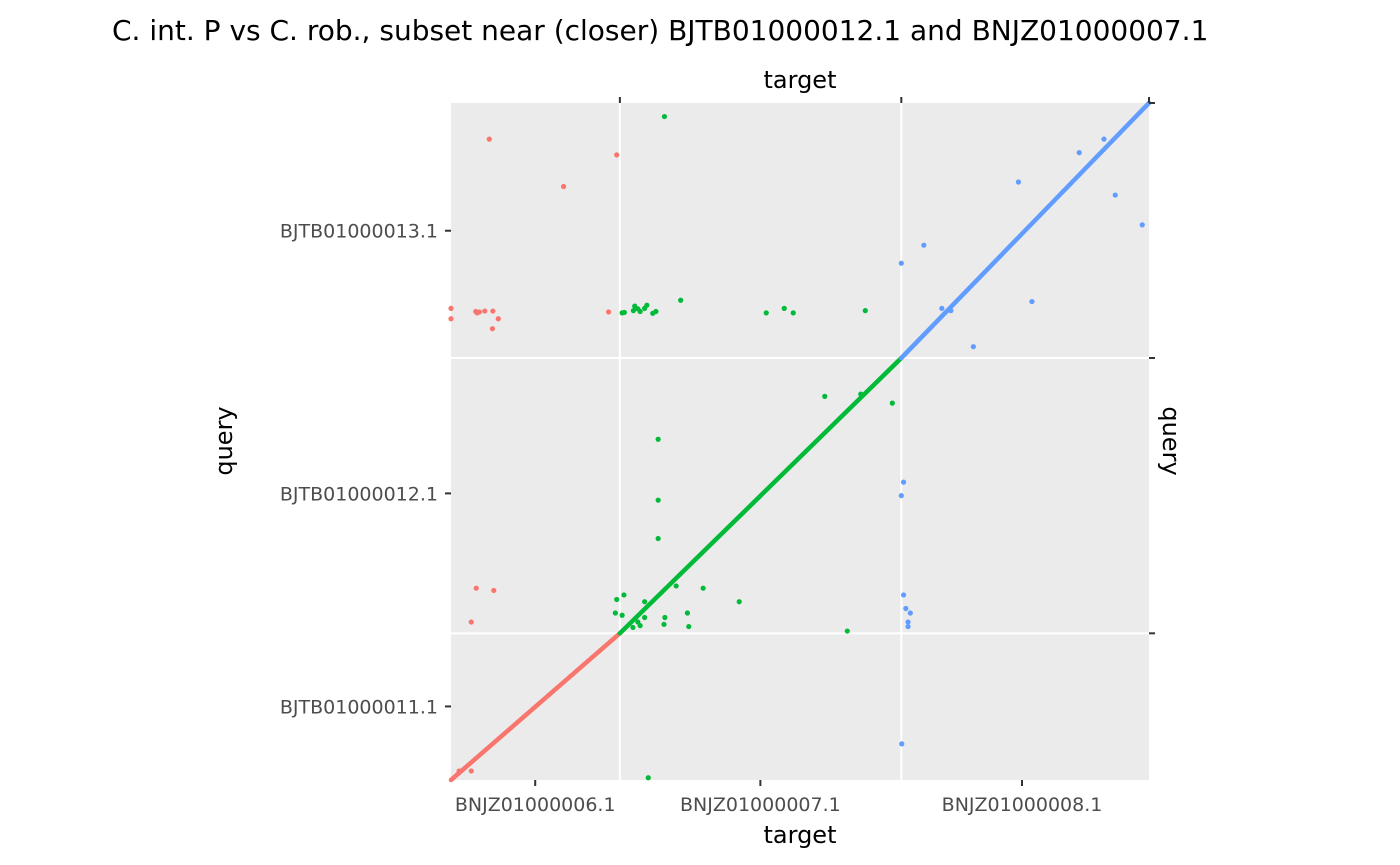 The image size is (1400, 865). What do you see at coordinates (359, 494) in the screenshot?
I see `y-tick-label-1: BJTB01000012.1` at bounding box center [359, 494].